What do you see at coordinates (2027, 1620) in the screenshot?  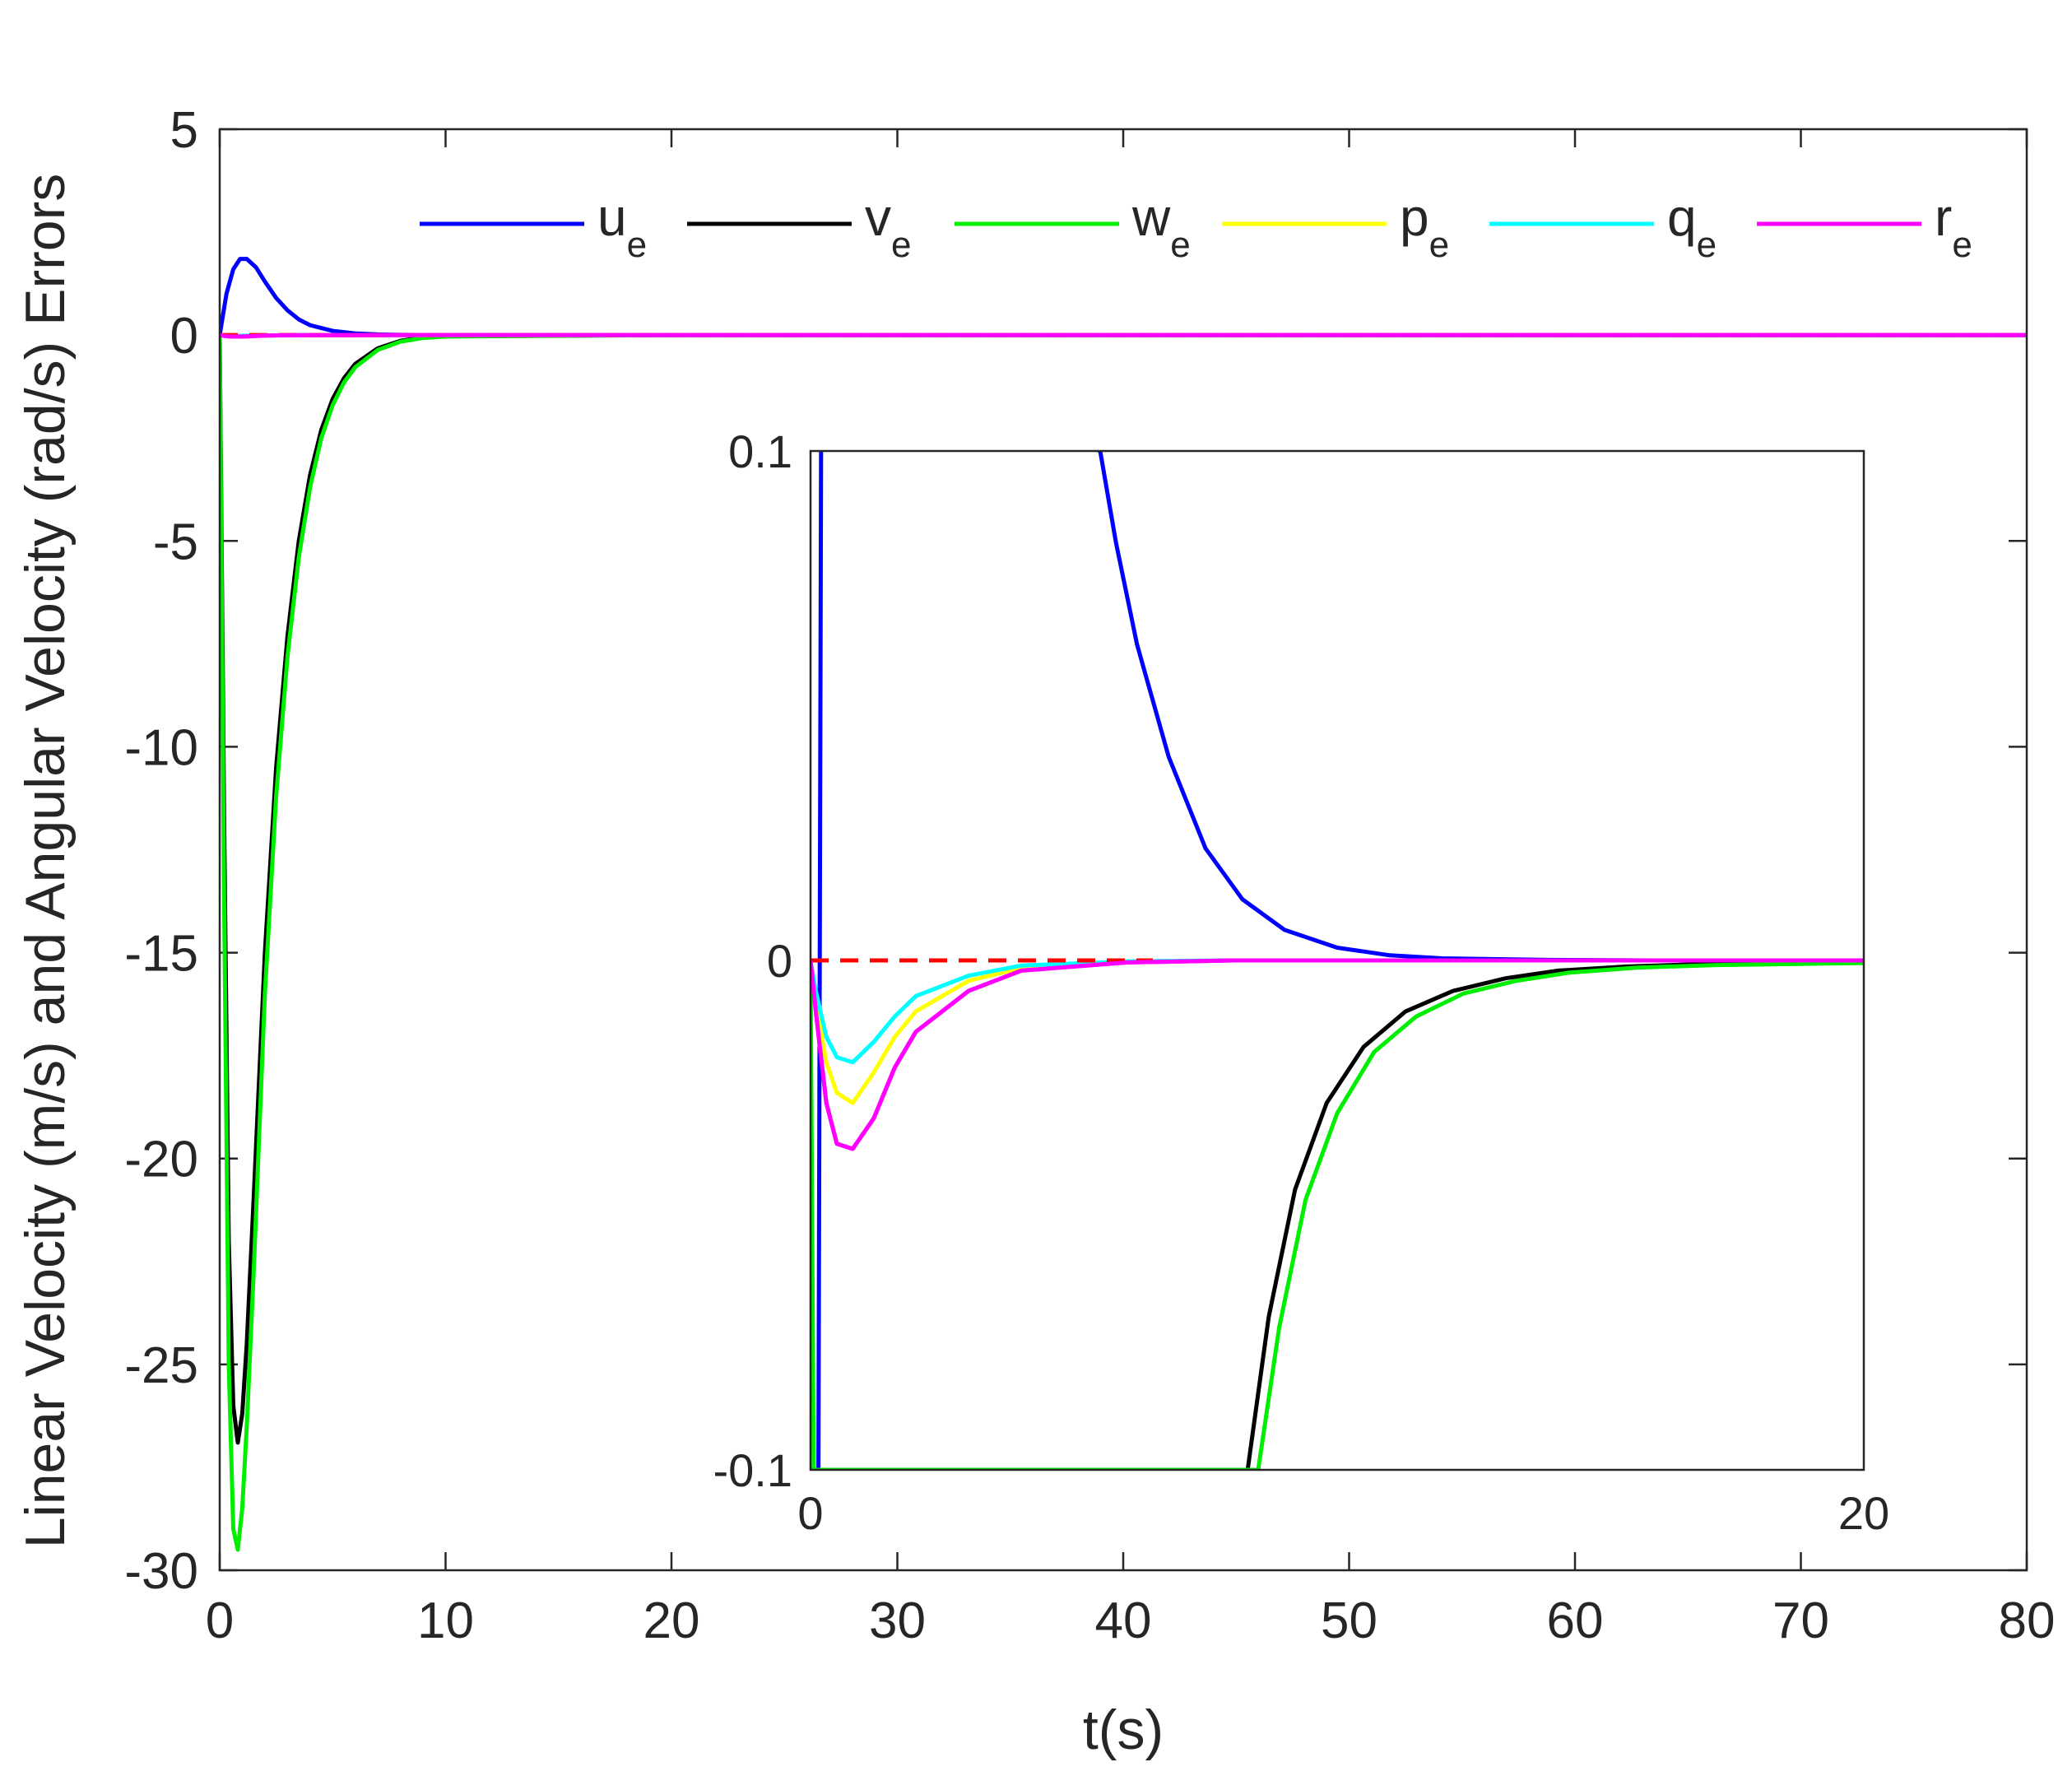 I see `x-tick-label: 80` at bounding box center [2027, 1620].